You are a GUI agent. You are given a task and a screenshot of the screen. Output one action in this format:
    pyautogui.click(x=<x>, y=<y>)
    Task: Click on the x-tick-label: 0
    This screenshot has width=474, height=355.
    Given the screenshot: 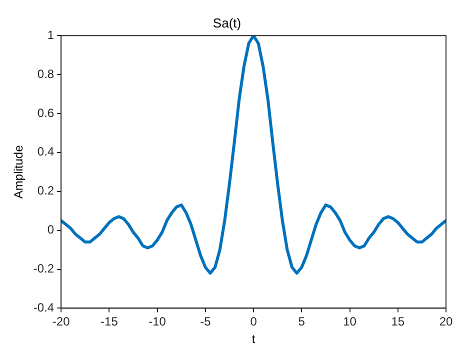 What is the action you would take?
    pyautogui.click(x=254, y=321)
    